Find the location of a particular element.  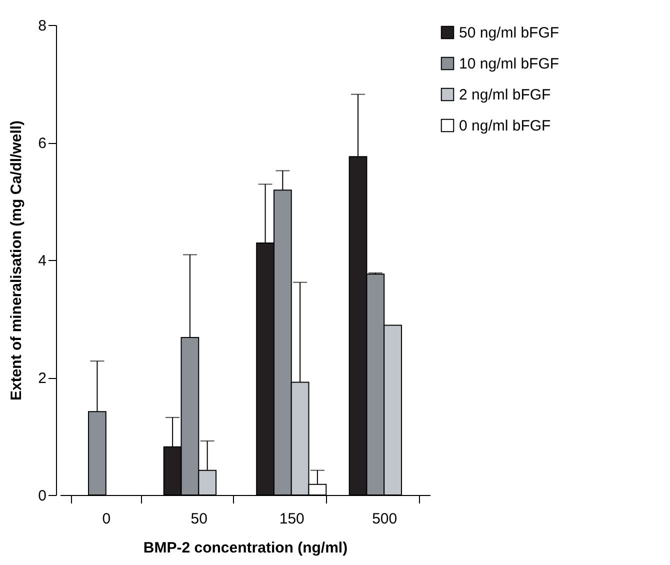

legend-label: 50 ng/ml bFGF is located at coordinates (509, 33).